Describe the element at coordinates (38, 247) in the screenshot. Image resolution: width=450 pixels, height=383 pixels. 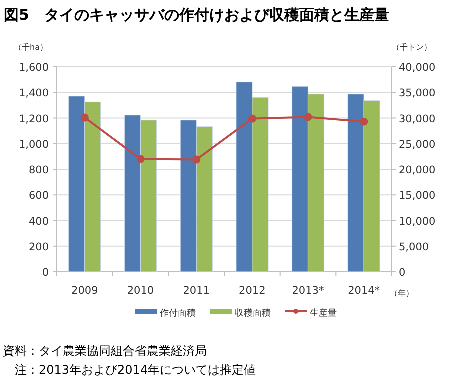
I see `y-tick-label: 200` at that location.